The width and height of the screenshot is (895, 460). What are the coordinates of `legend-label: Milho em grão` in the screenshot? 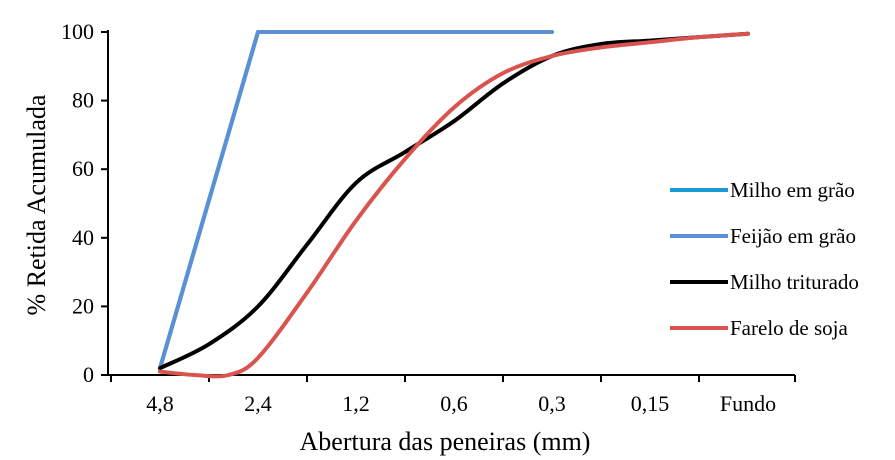 It's located at (792, 190).